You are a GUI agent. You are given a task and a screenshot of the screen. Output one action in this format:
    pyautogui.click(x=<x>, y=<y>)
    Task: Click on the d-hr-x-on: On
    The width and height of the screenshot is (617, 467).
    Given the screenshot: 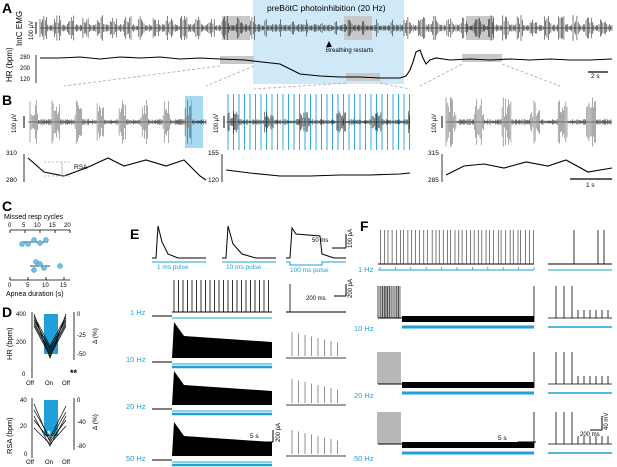 What is the action you would take?
    pyautogui.click(x=49, y=384)
    